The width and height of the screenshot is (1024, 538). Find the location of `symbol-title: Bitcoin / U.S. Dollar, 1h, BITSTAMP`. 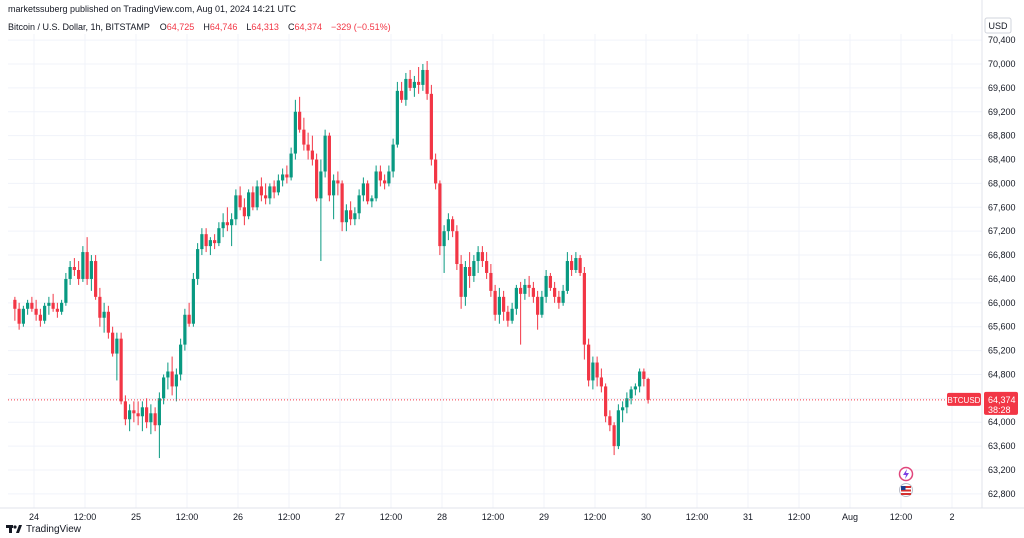

symbol-title: Bitcoin / U.S. Dollar, 1h, BITSTAMP is located at coordinates (79, 27).